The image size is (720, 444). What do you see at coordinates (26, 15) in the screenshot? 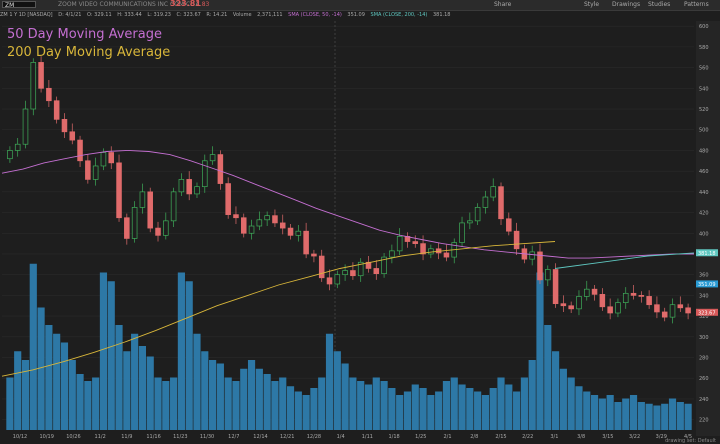
I see `stats-period: ZM 1 Y 1D [NASDAQ]` at bounding box center [26, 15].